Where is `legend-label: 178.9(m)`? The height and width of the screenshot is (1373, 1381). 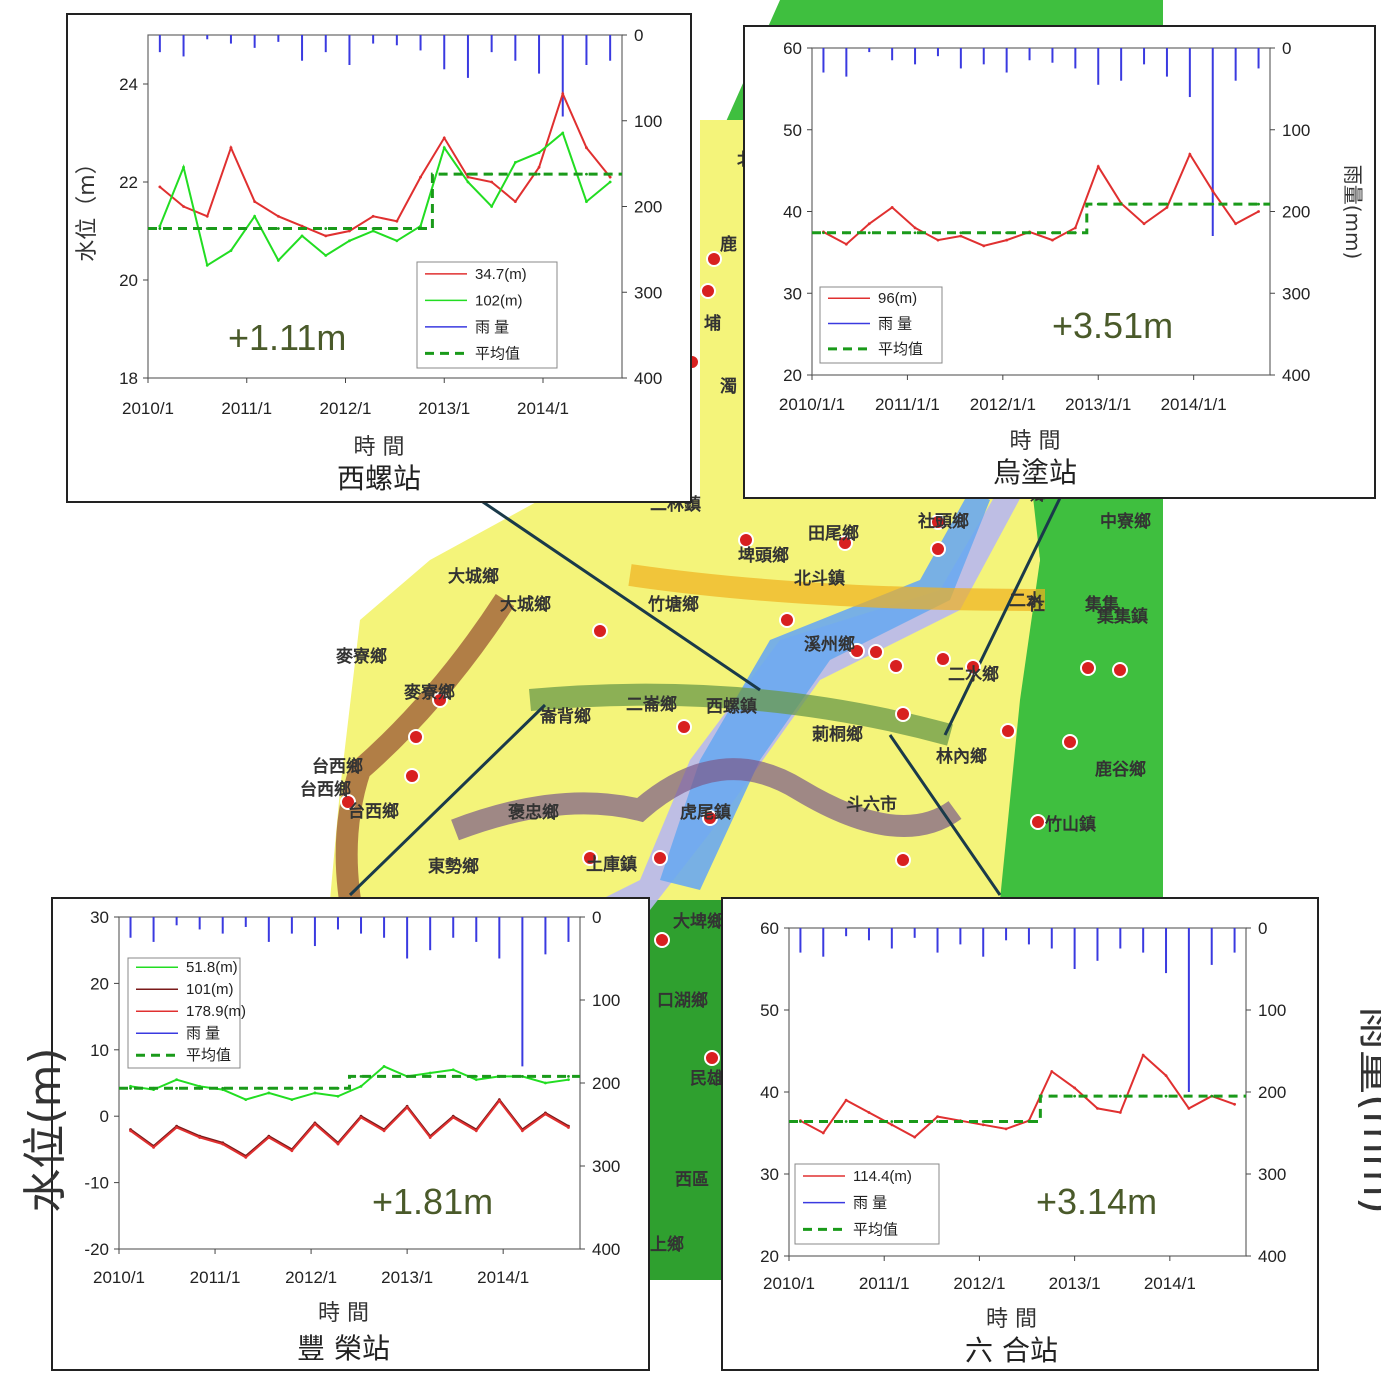 legend-label: 178.9(m) is located at coordinates (216, 1011).